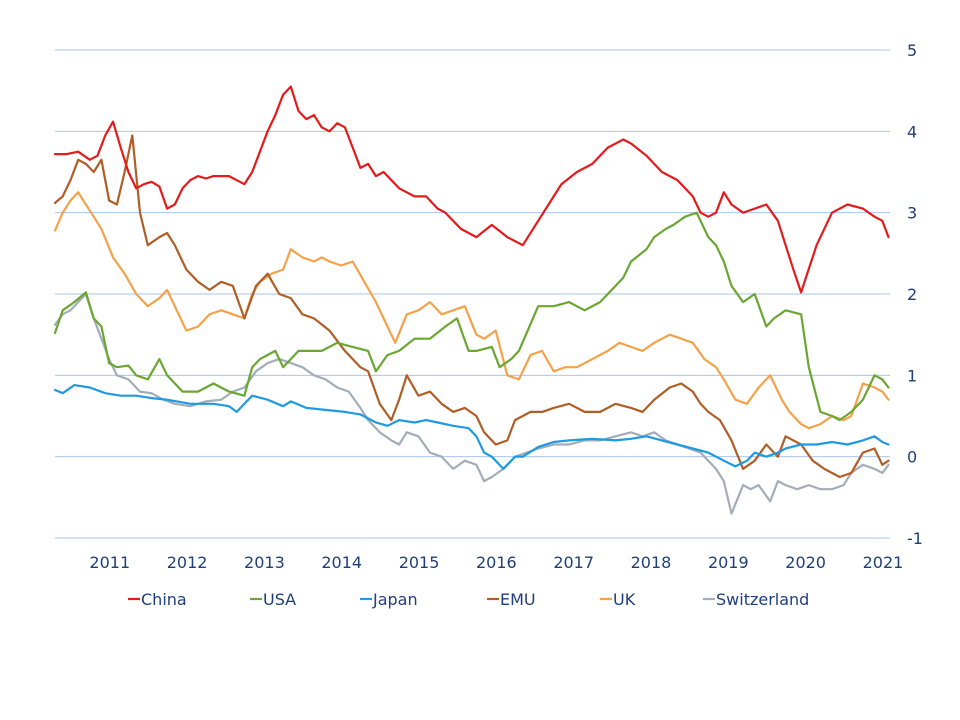 The width and height of the screenshot is (960, 720). I want to click on legend-label-china: China, so click(164, 599).